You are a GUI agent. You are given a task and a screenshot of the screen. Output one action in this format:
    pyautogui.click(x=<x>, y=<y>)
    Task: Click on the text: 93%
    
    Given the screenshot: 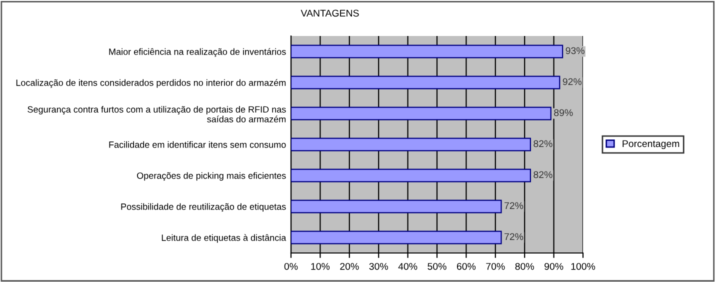 What is the action you would take?
    pyautogui.click(x=575, y=50)
    